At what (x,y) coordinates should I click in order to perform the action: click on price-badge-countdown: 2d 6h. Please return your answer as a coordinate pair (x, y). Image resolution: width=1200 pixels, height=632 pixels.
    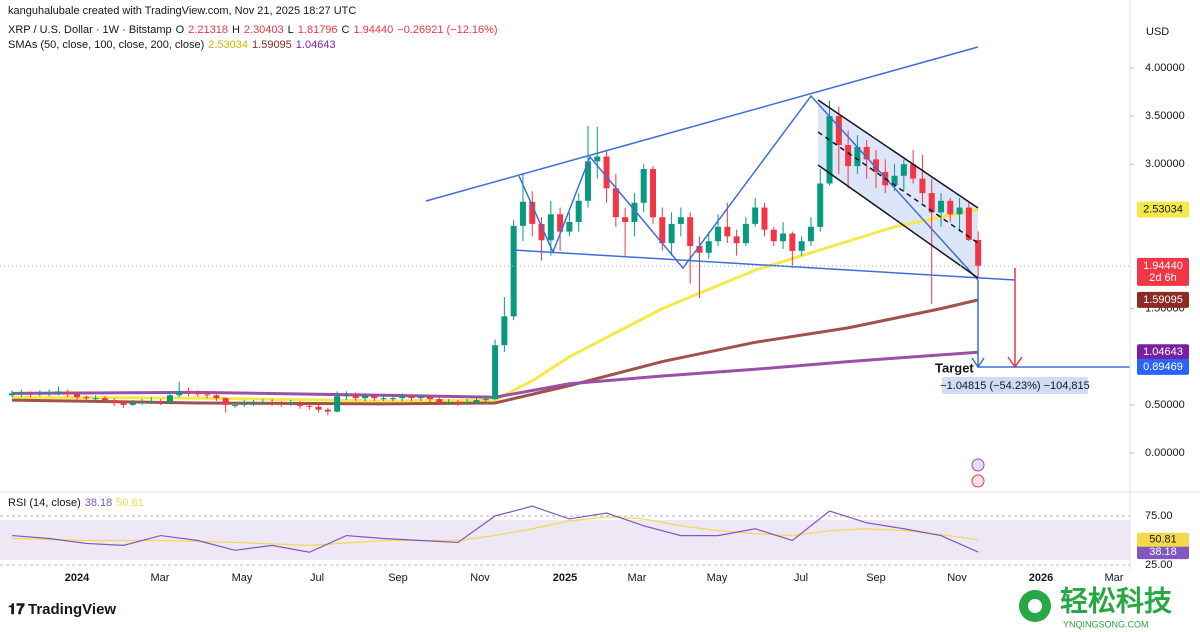
    Looking at the image, I should click on (1163, 278).